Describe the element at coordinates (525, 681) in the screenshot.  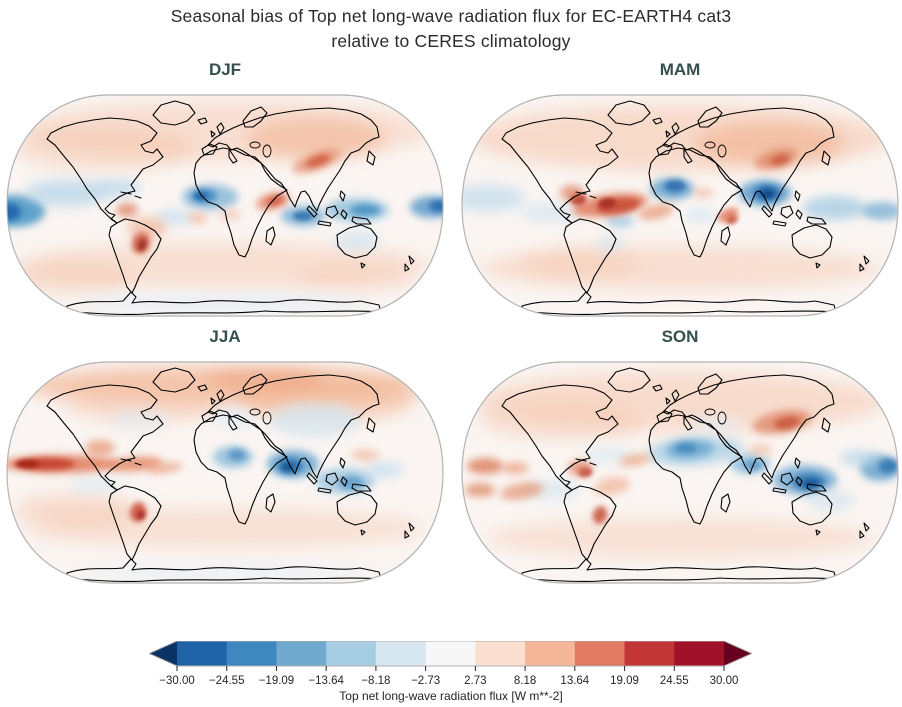
I see `colorbar-tick-label: 8.18` at that location.